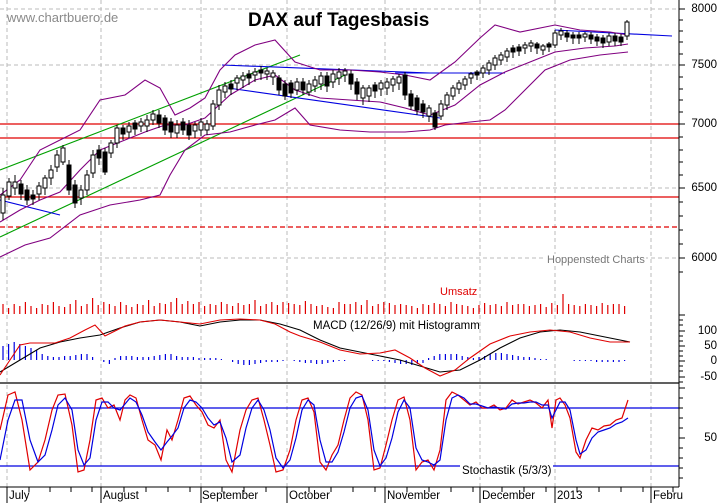 Image resolution: width=723 pixels, height=503 pixels. I want to click on macd-label: MACD (12/26/9) mit Histogramm, so click(396, 326).